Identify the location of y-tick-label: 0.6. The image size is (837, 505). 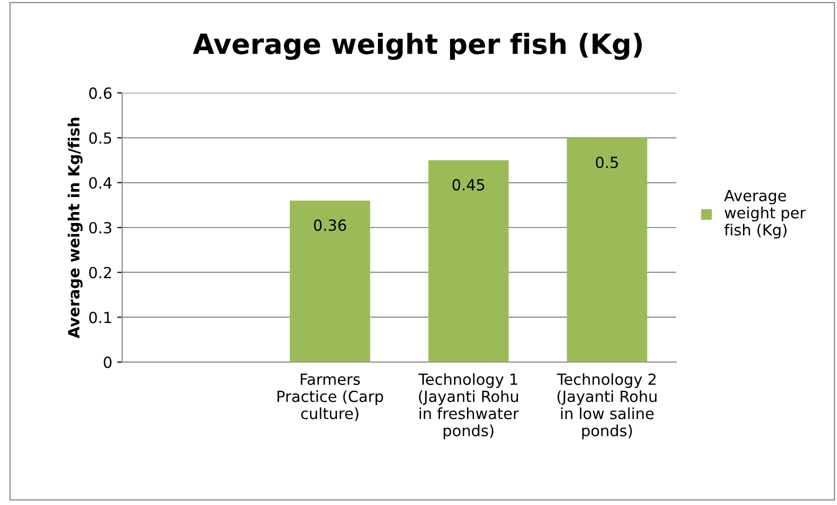
(100, 93).